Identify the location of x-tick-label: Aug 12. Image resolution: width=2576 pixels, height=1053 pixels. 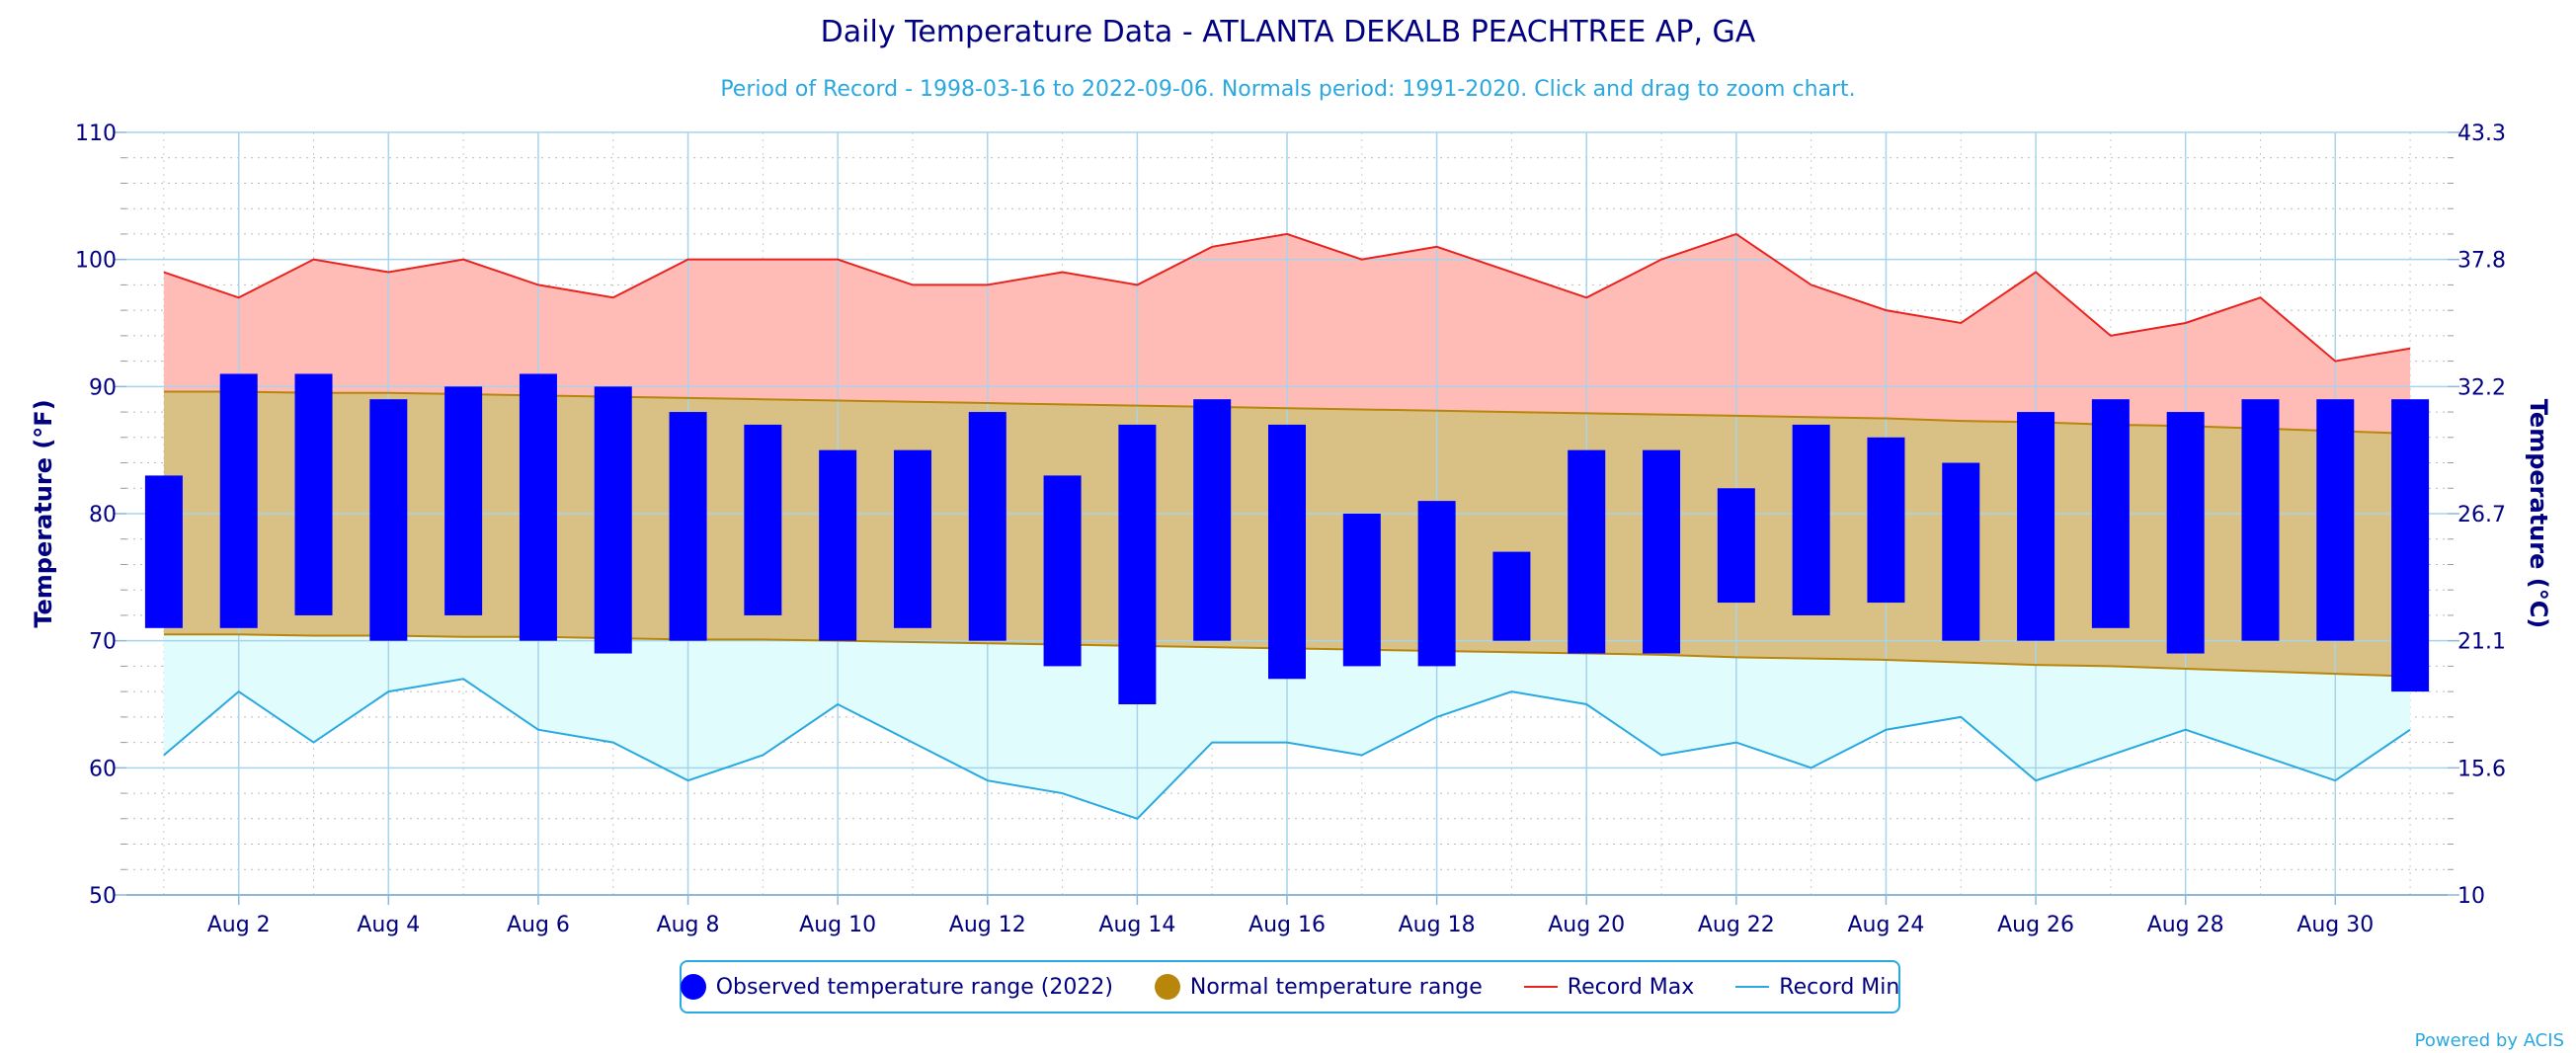
(987, 925).